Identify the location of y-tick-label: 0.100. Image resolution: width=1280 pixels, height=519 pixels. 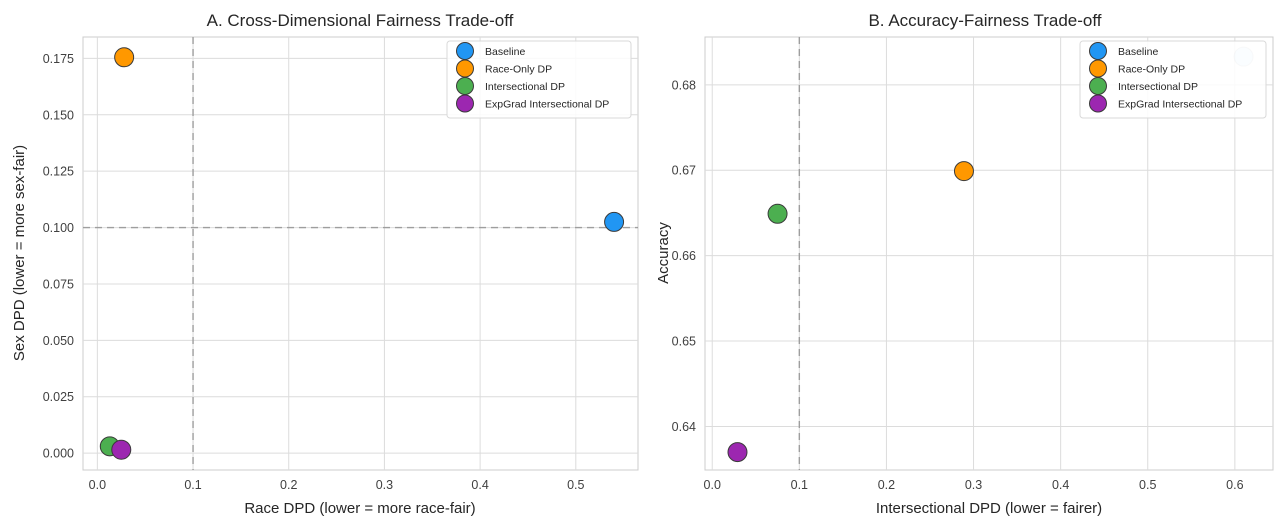
(58, 228).